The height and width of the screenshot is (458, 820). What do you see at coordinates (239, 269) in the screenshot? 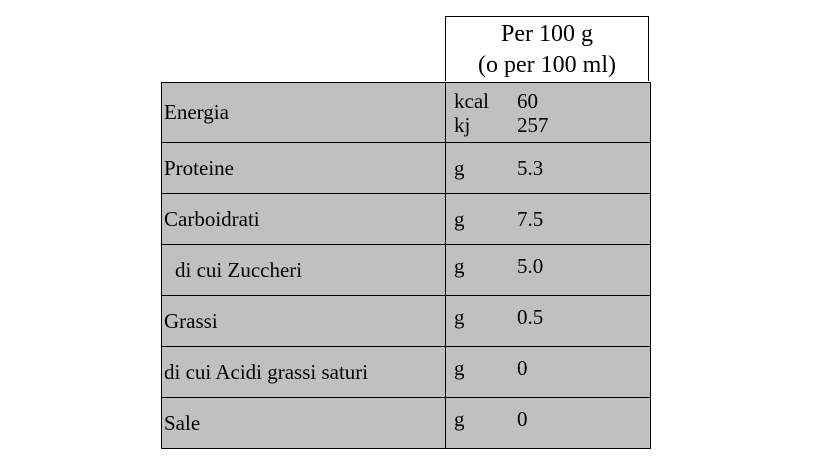
I see `label-text: di cui Zuccheri` at bounding box center [239, 269].